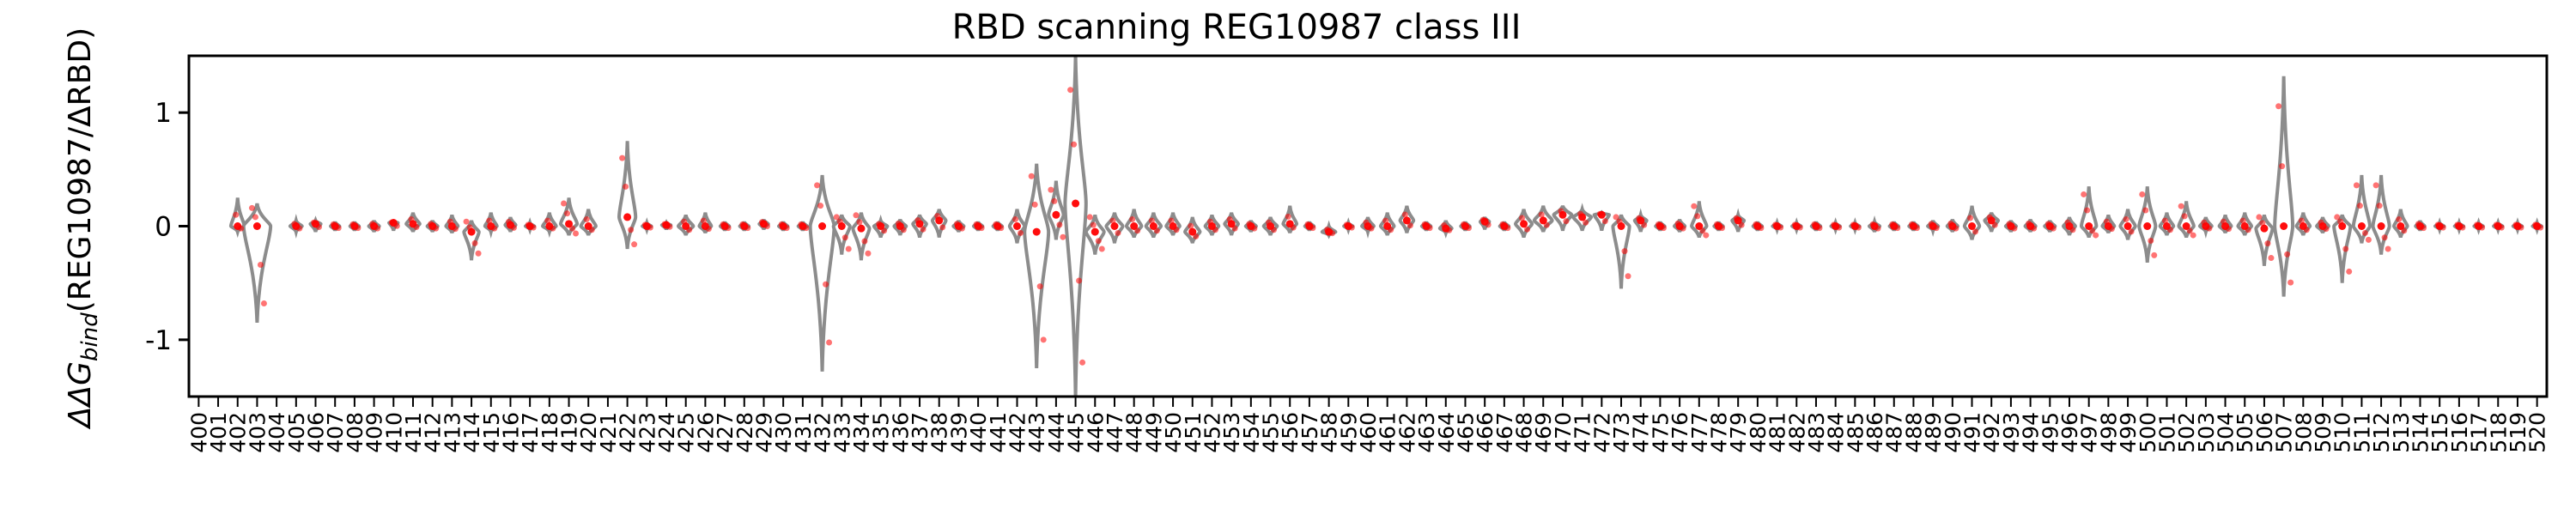  I want to click on x-tick-label: 403, so click(258, 432).